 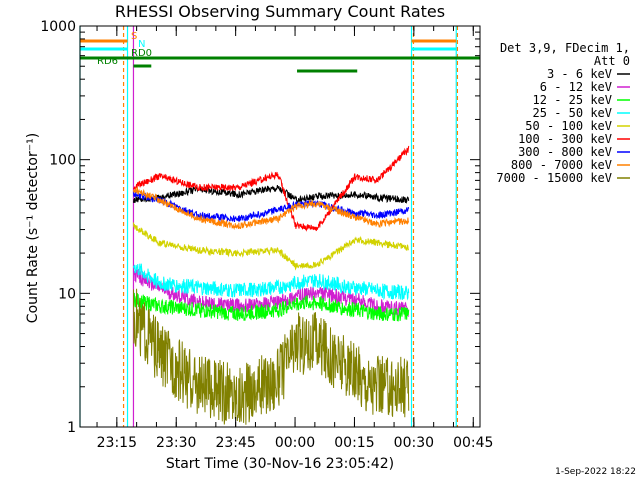 I want to click on flag-label-rd0: RD0, so click(x=141, y=53).